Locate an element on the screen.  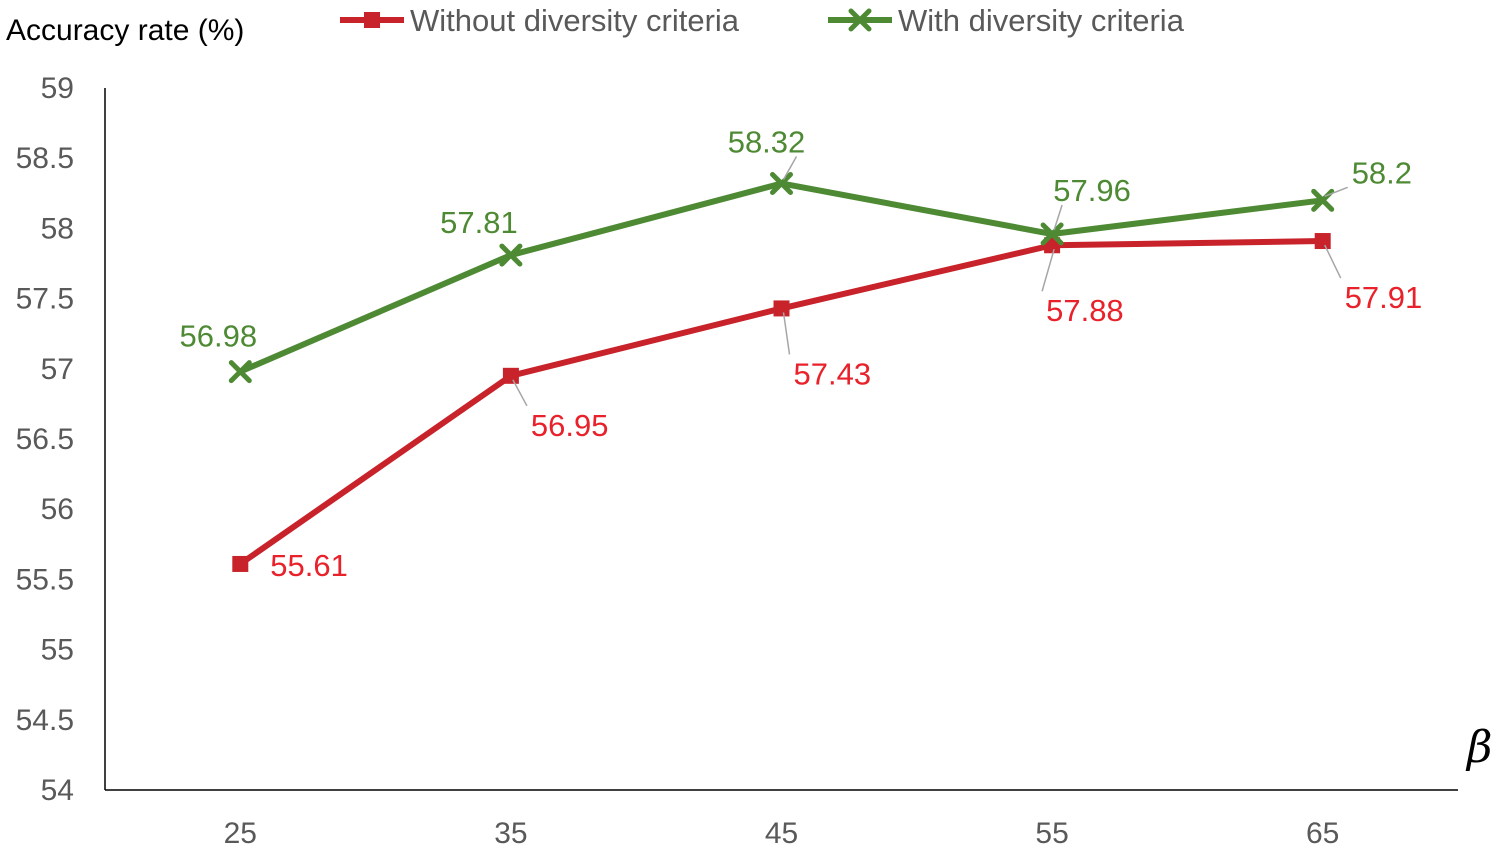
legend-item-1: With diversity criteria is located at coordinates (1006, 20).